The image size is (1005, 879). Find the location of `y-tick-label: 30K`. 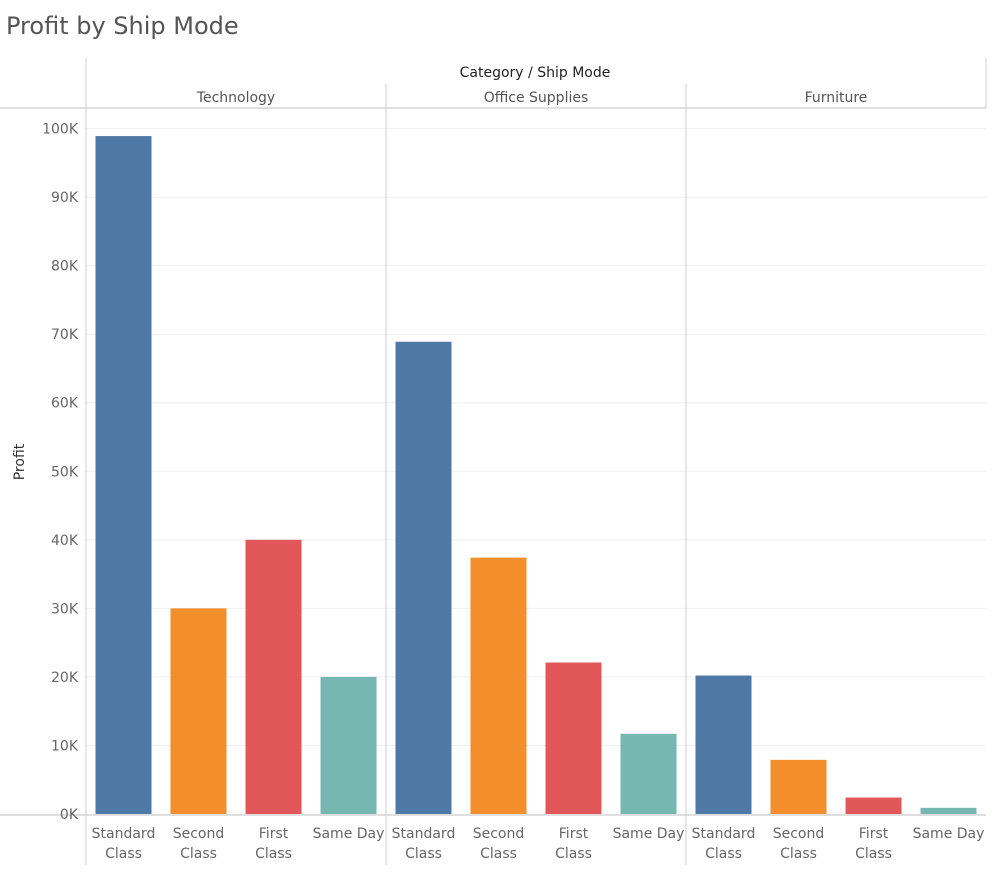

y-tick-label: 30K is located at coordinates (65, 609).